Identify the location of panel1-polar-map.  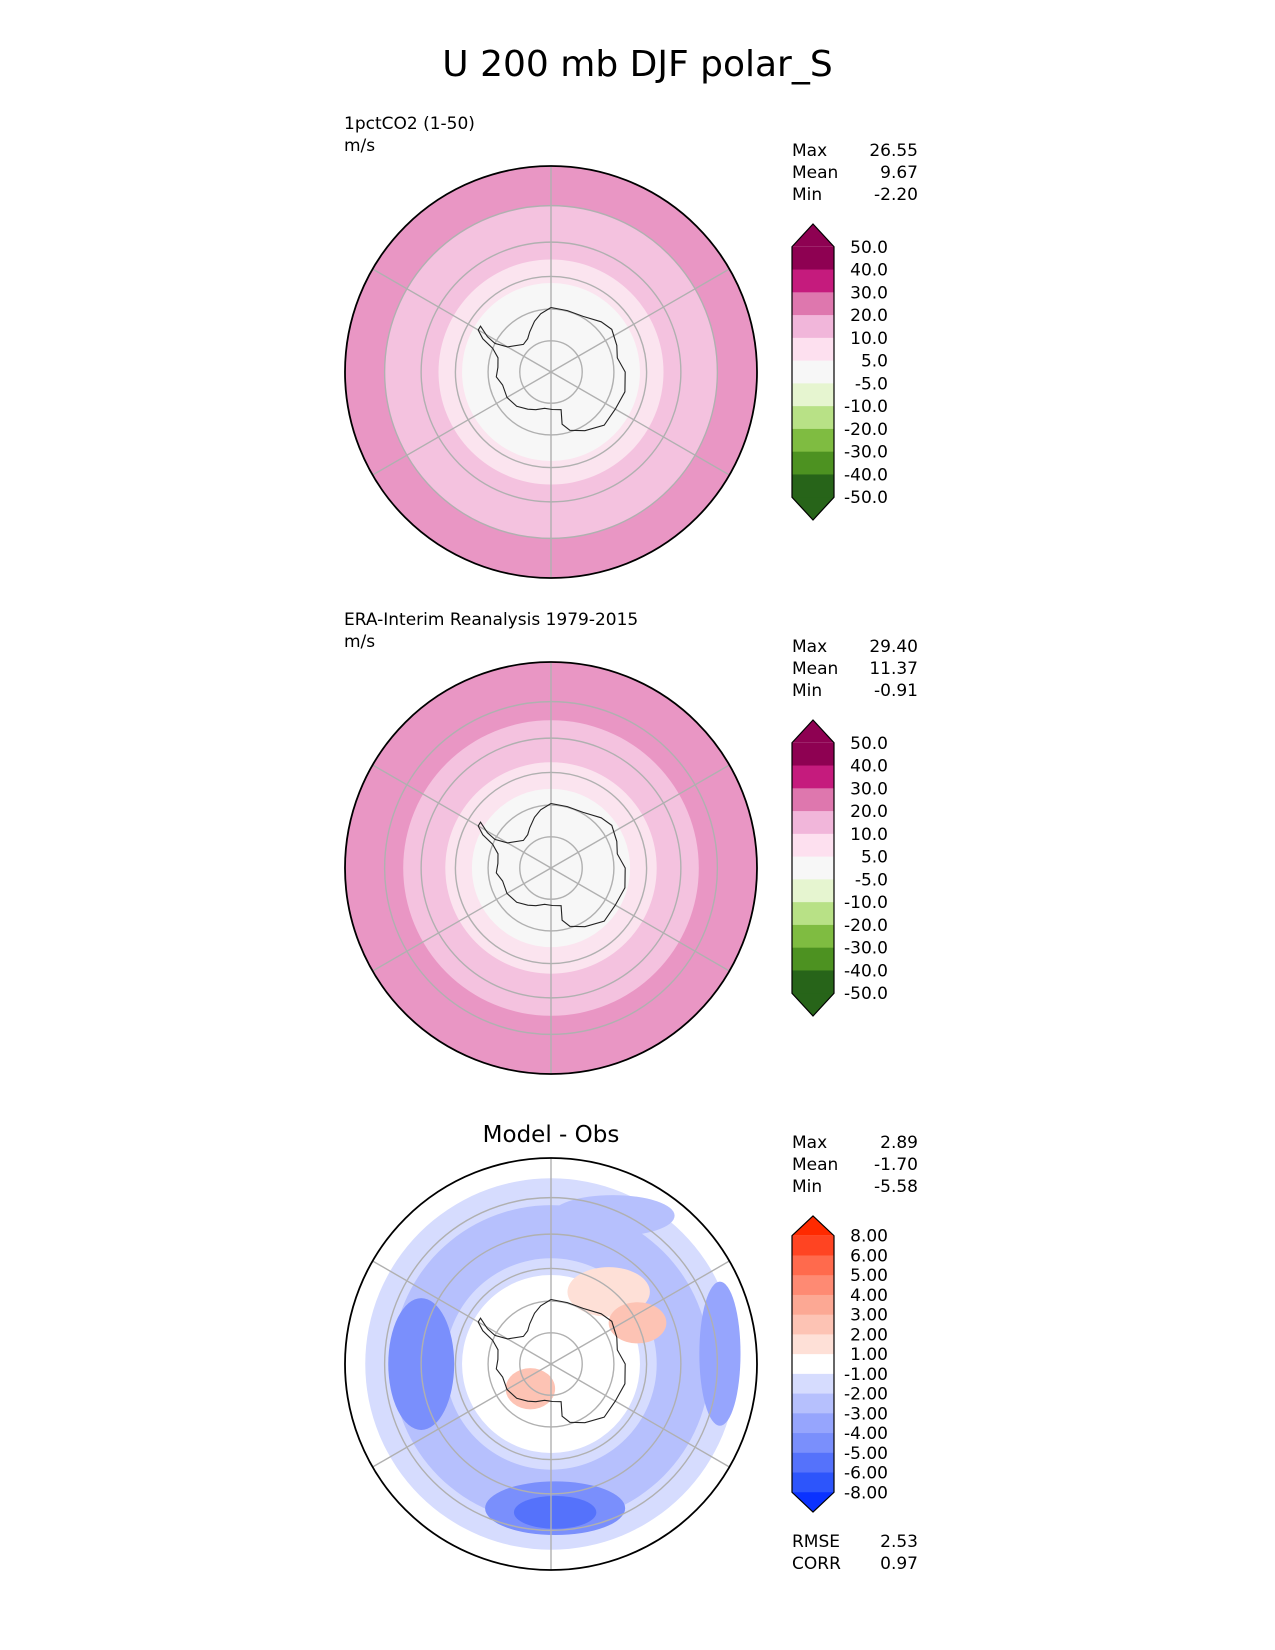
(551, 372).